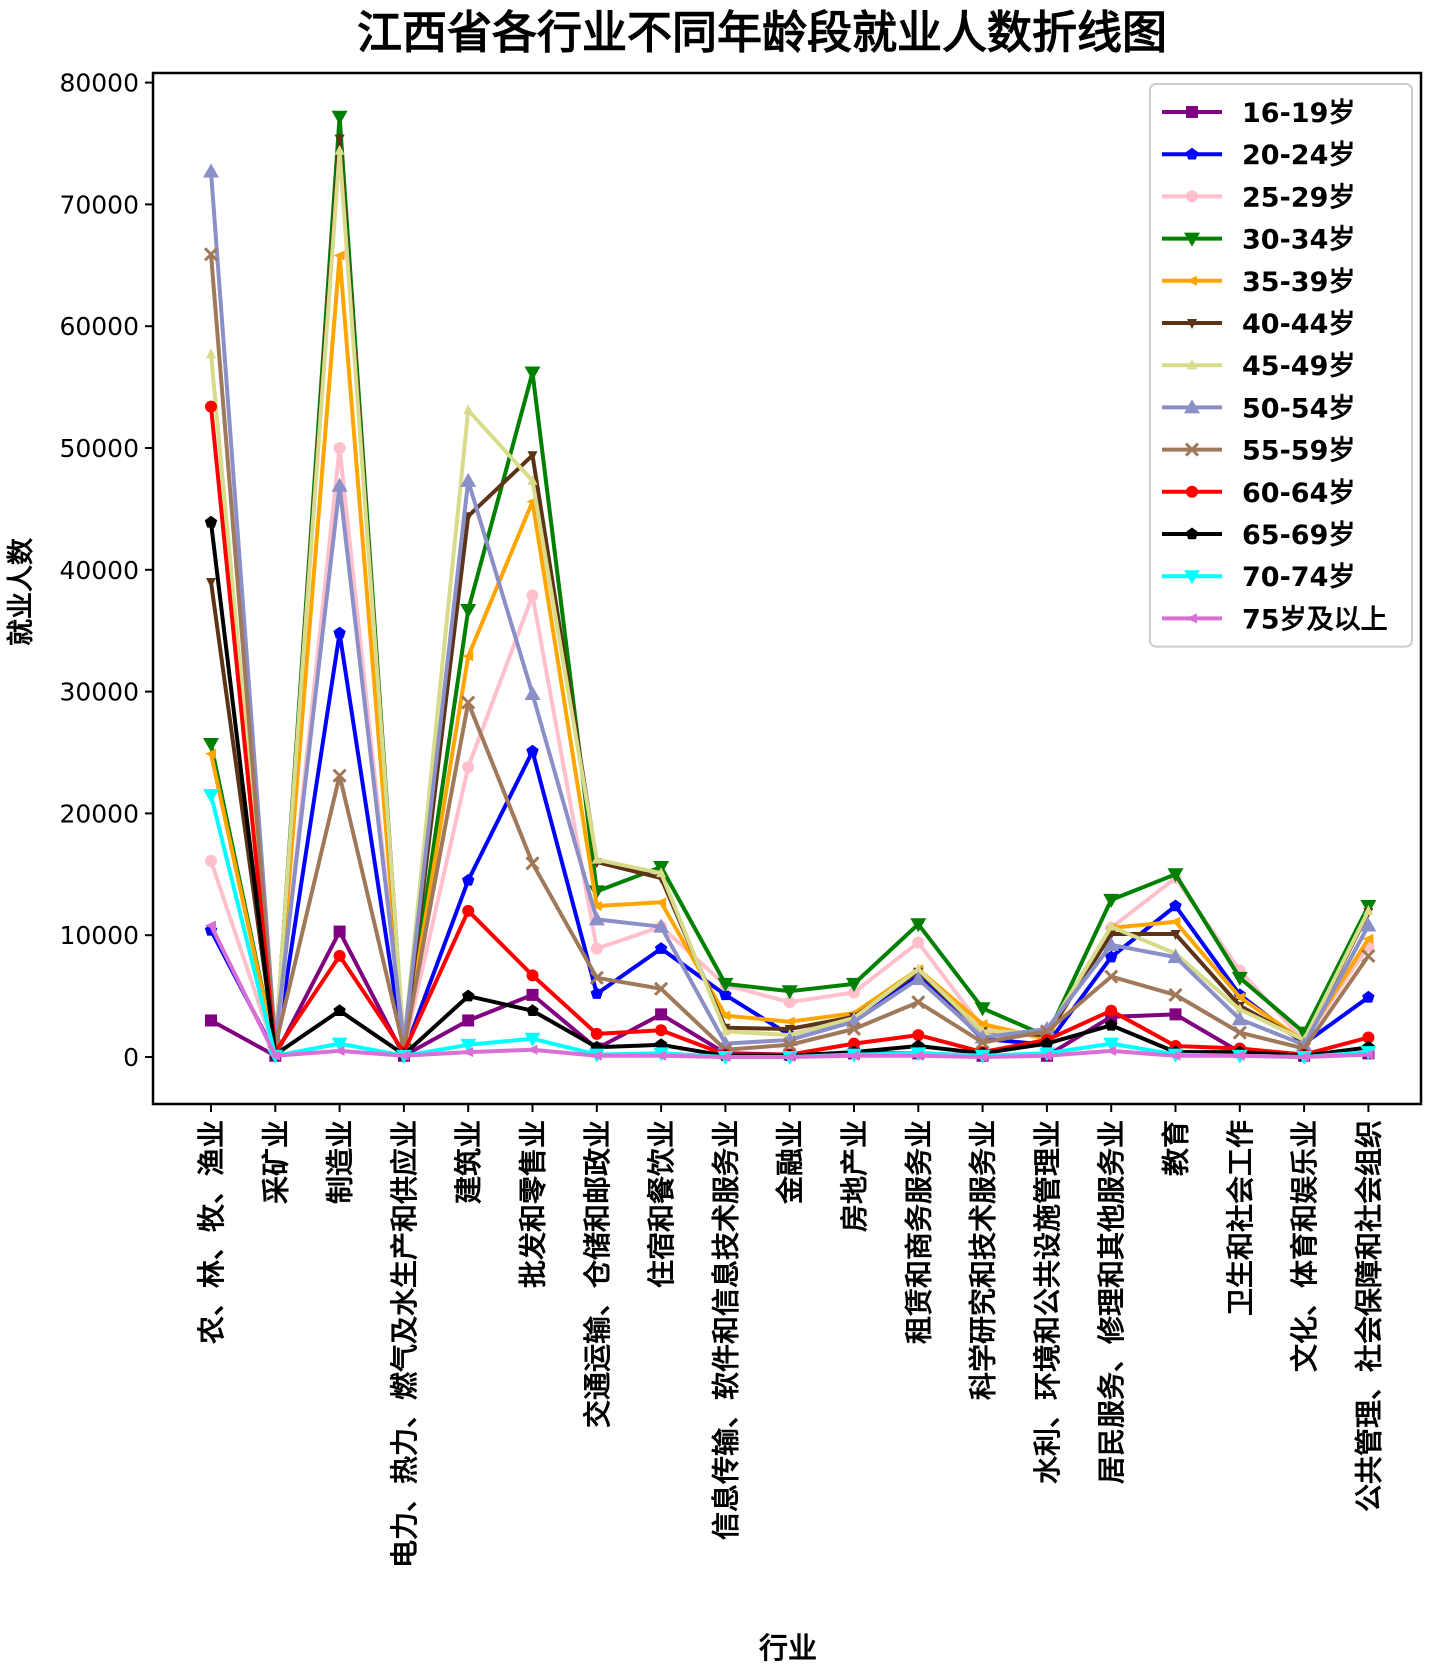 This screenshot has width=1429, height=1673. I want to click on legend-label: 20-24岁, so click(1298, 155).